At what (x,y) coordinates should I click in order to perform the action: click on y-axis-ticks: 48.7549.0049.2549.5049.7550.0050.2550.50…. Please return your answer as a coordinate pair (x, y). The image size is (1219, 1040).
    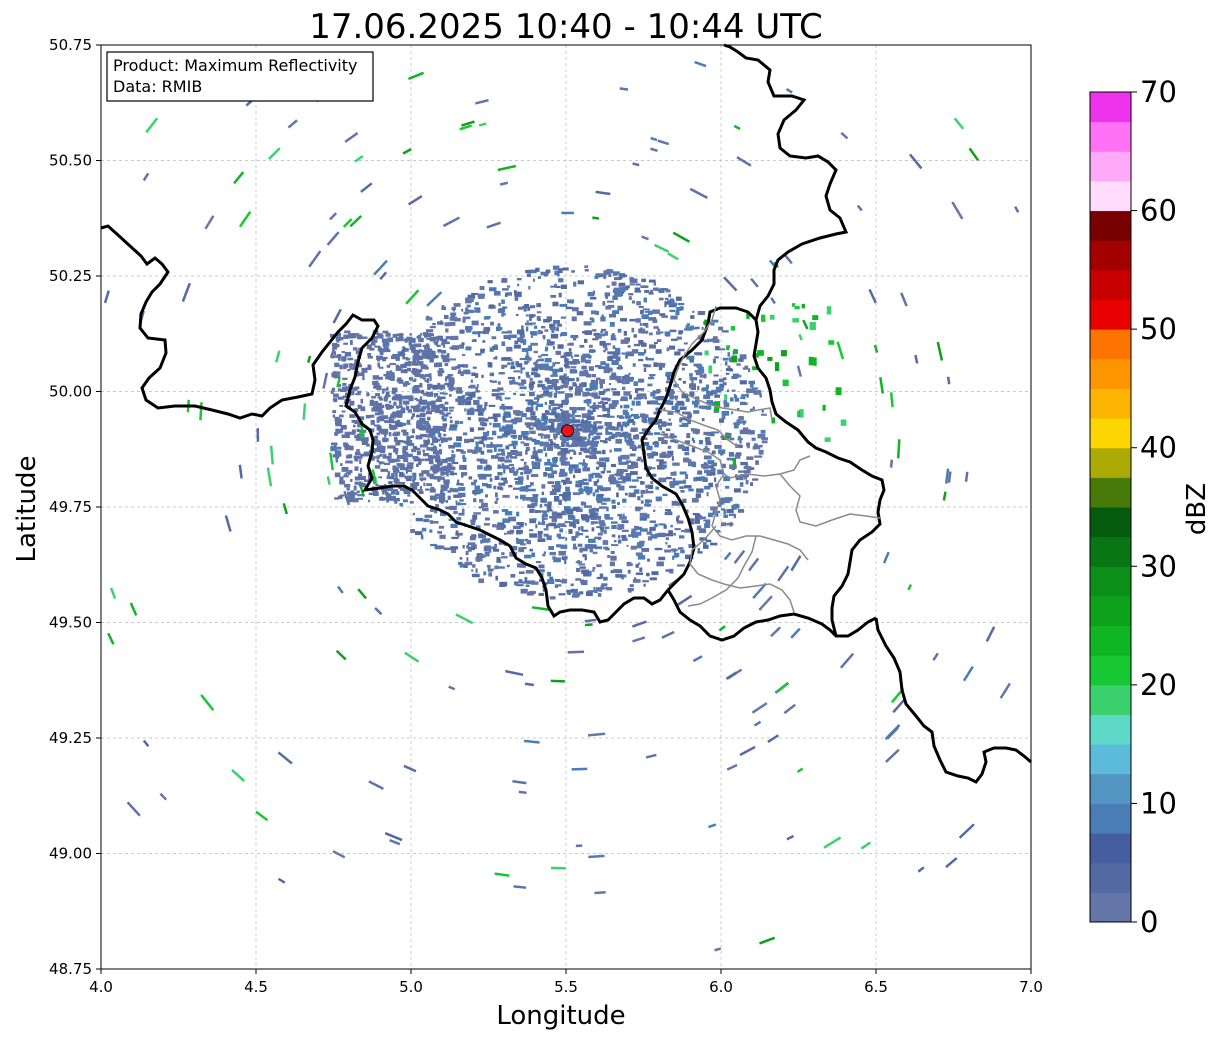
    Looking at the image, I should click on (75, 507).